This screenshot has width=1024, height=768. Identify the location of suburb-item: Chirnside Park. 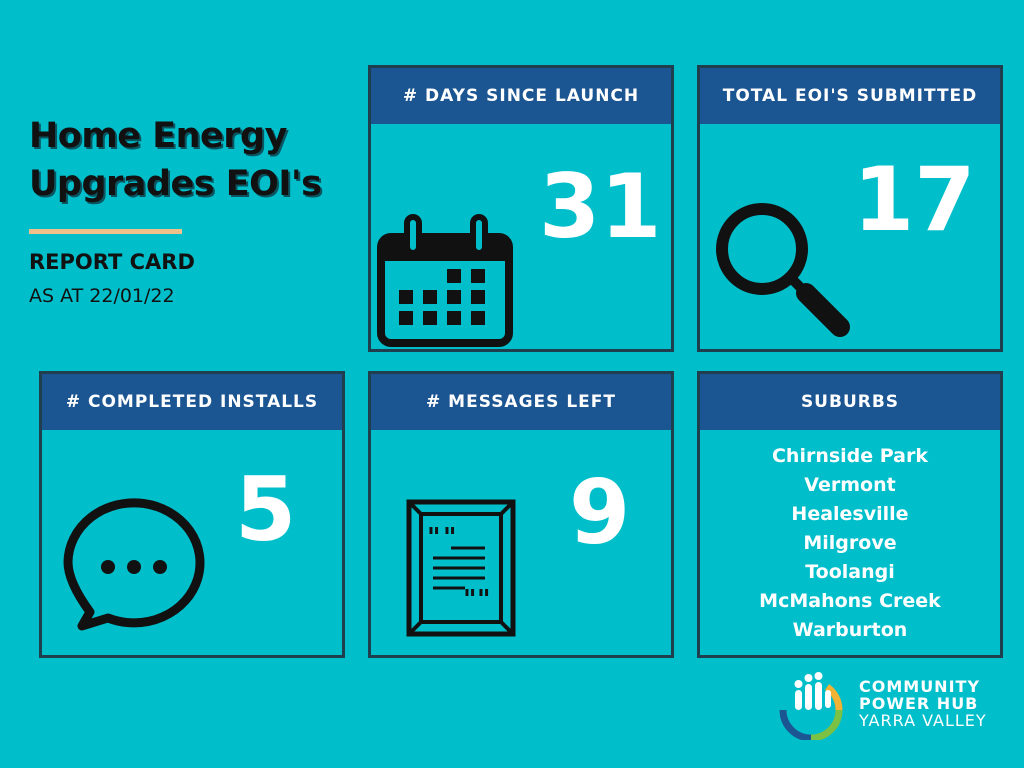
(850, 456).